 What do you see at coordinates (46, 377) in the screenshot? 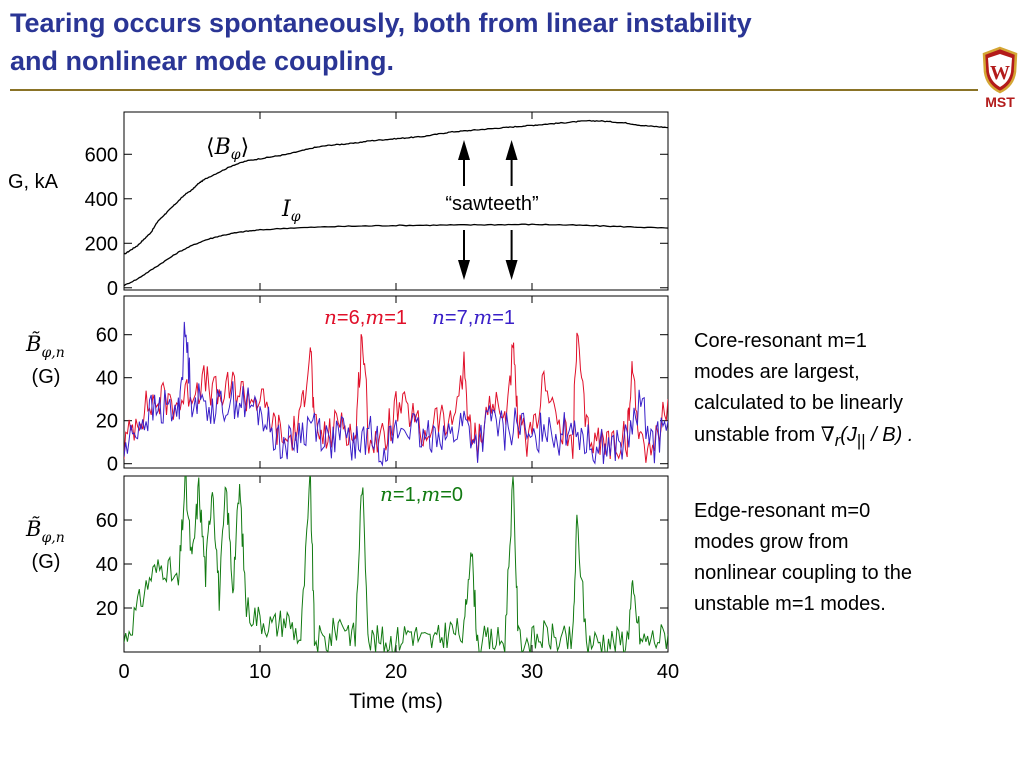
I see `y-axis-unit-middle: (G)` at bounding box center [46, 377].